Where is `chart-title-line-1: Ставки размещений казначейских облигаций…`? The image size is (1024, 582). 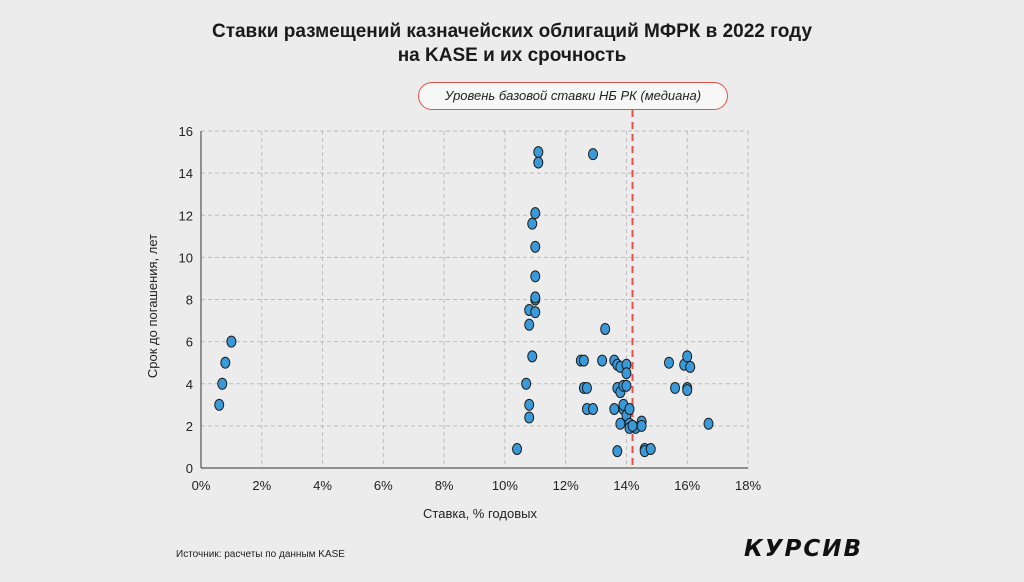
chart-title-line-1: Ставки размещений казначейских облигаций… is located at coordinates (512, 31).